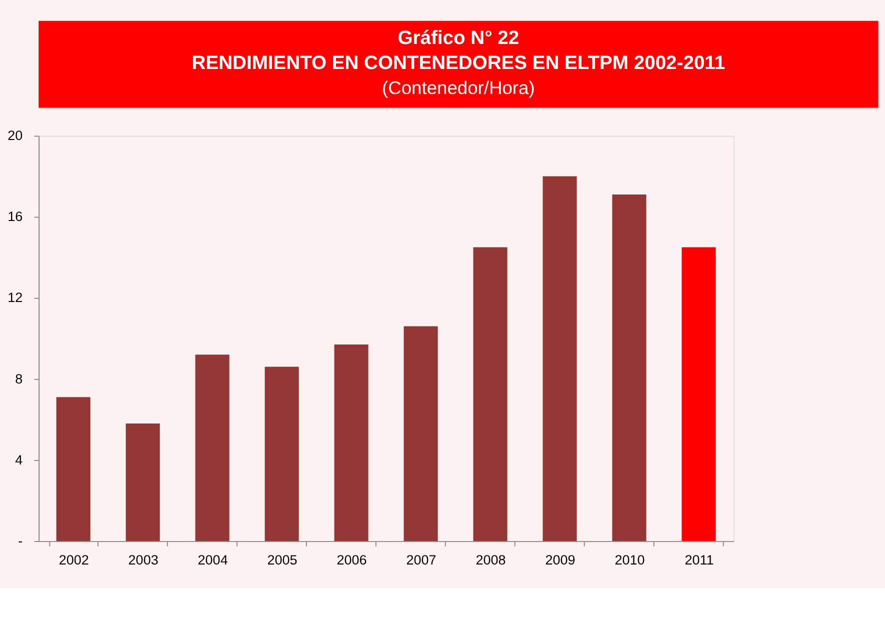 The height and width of the screenshot is (621, 885). I want to click on x-tick-label: 2009, so click(560, 560).